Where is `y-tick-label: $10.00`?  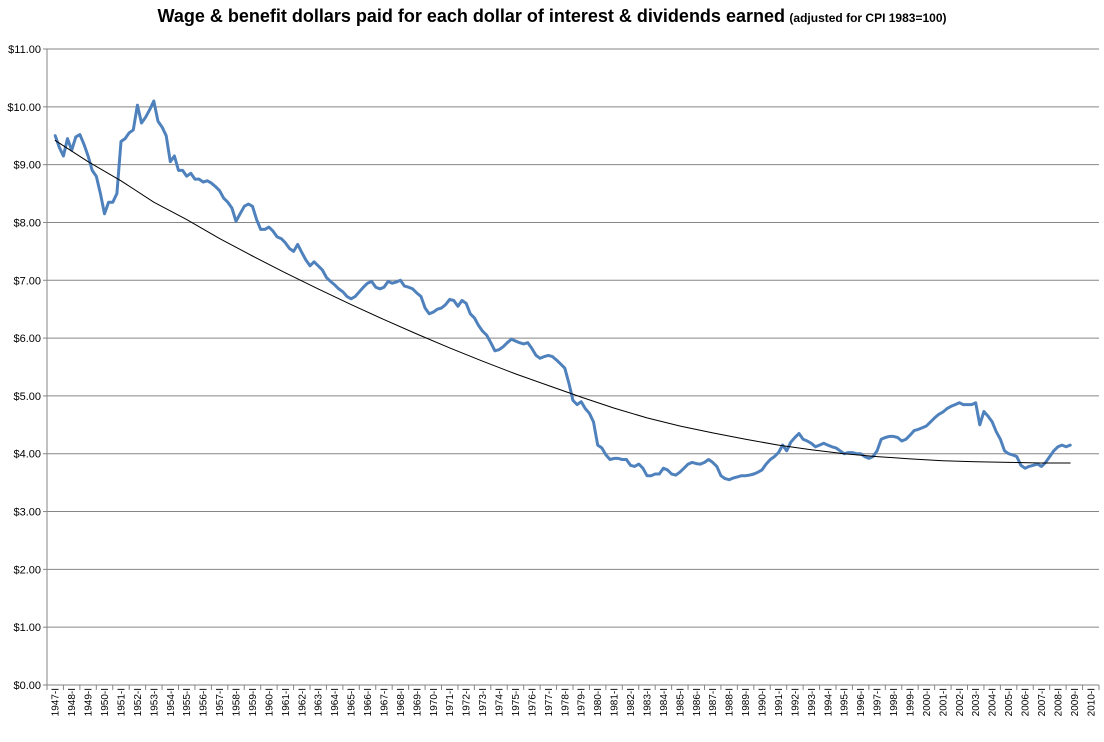 y-tick-label: $10.00 is located at coordinates (24, 108).